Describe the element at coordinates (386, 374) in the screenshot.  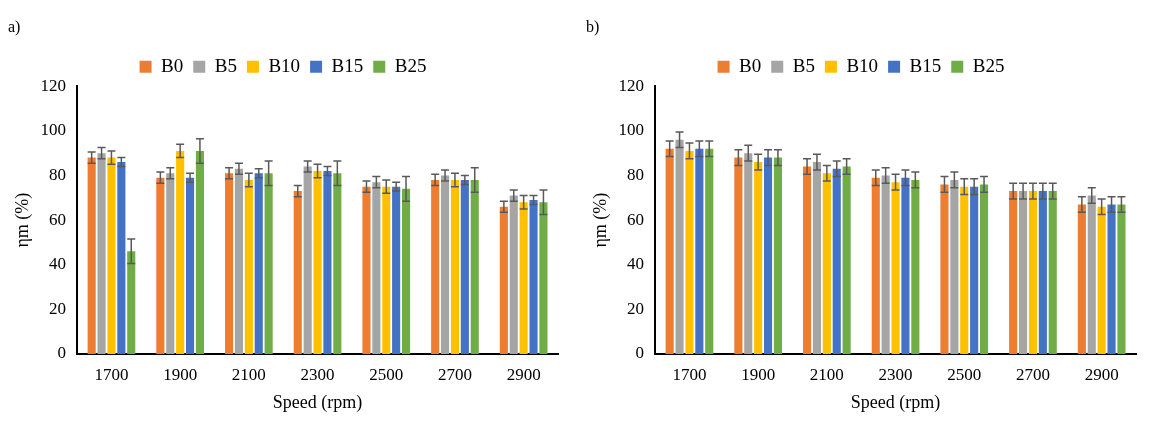
I see `x-tick-label: 2500` at that location.